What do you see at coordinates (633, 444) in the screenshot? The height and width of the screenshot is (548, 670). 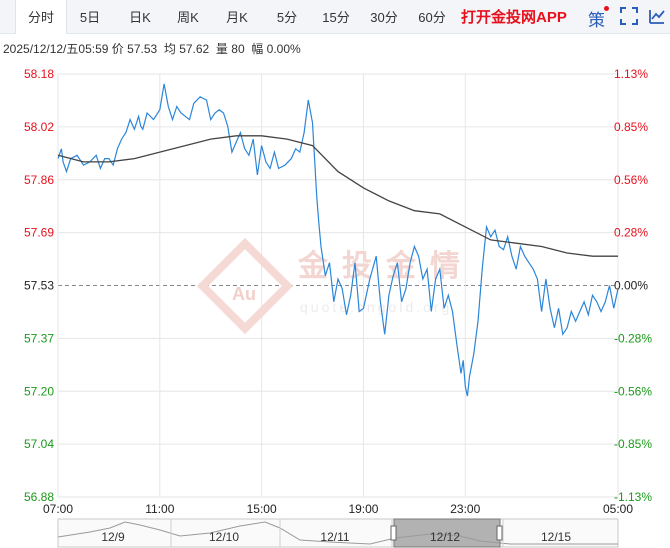 I see `y-right-tick-label: -0.85%` at bounding box center [633, 444].